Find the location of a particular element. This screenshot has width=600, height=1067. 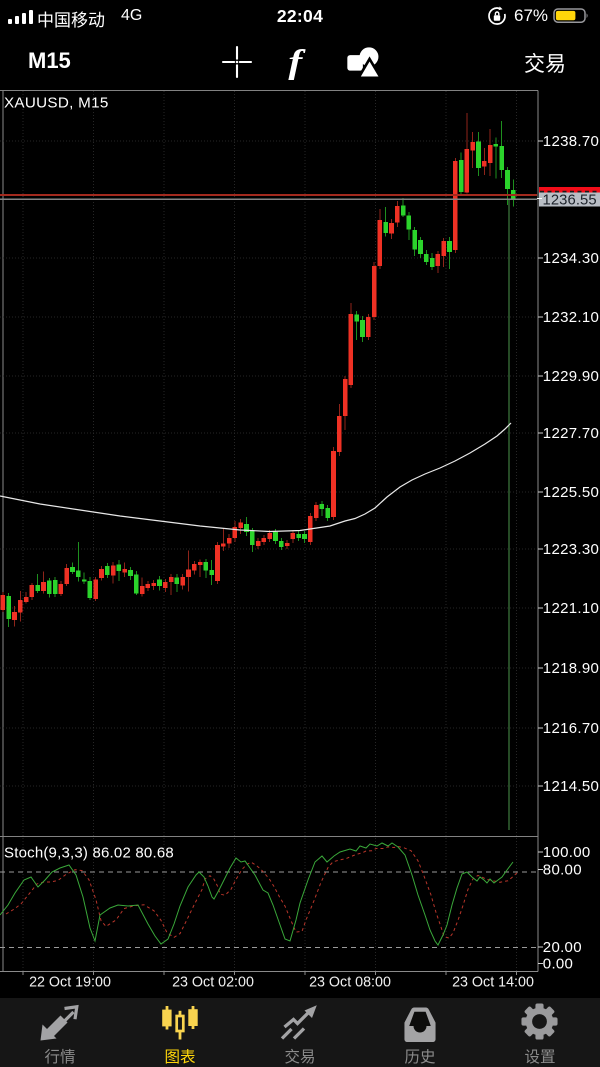

svg-text: 1232.10 is located at coordinates (571, 317).